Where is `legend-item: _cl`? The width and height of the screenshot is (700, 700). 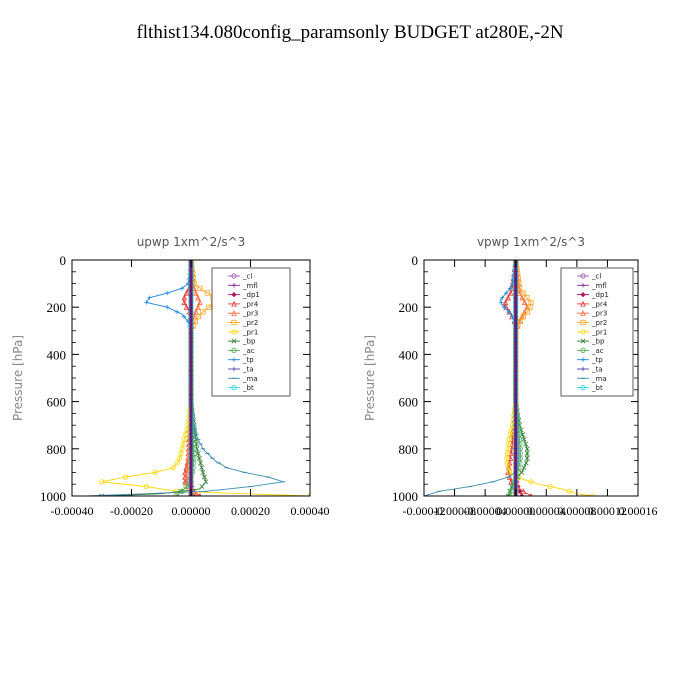 legend-item: _cl is located at coordinates (240, 277).